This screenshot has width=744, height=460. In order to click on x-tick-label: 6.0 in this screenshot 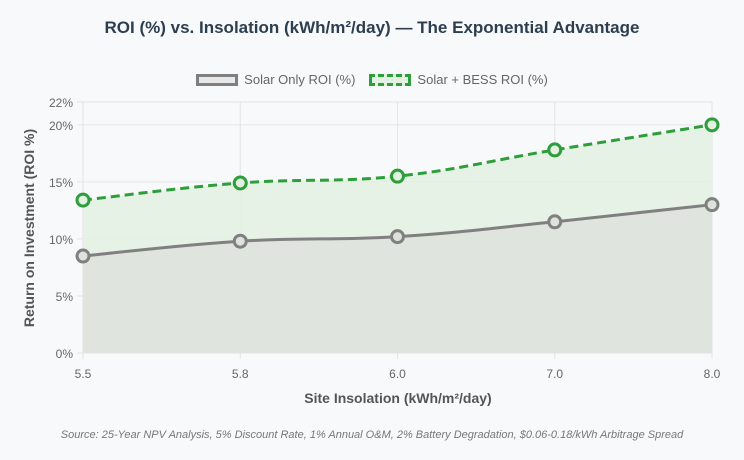, I will do `click(397, 374)`.